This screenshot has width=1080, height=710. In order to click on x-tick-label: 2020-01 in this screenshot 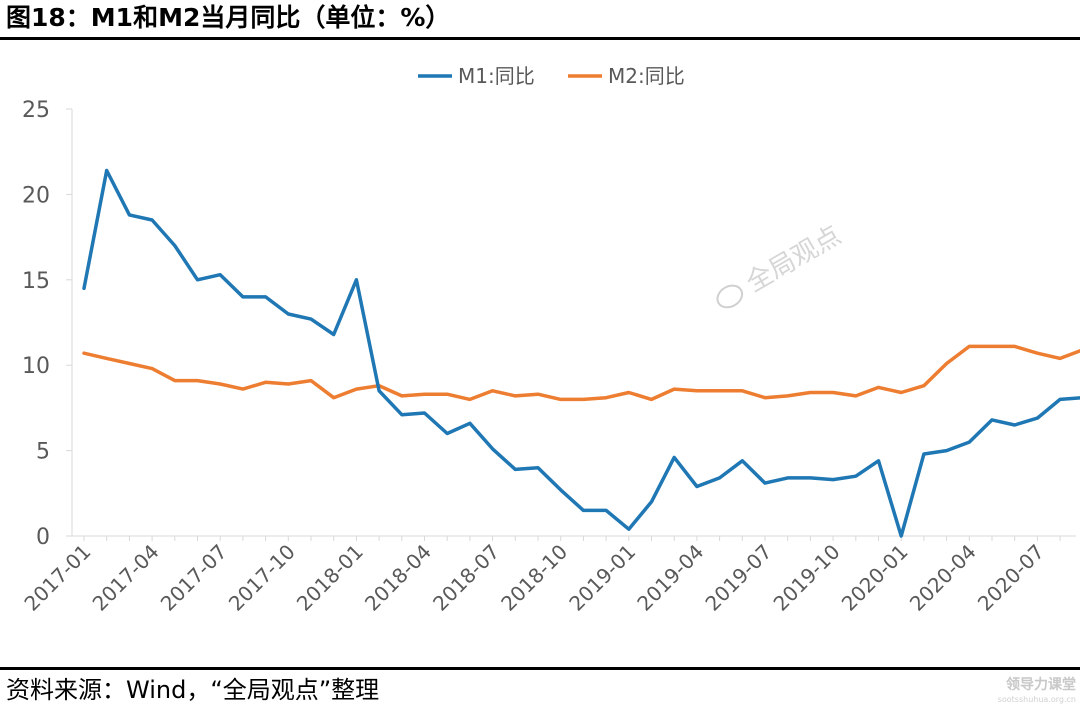, I will do `click(875, 578)`.